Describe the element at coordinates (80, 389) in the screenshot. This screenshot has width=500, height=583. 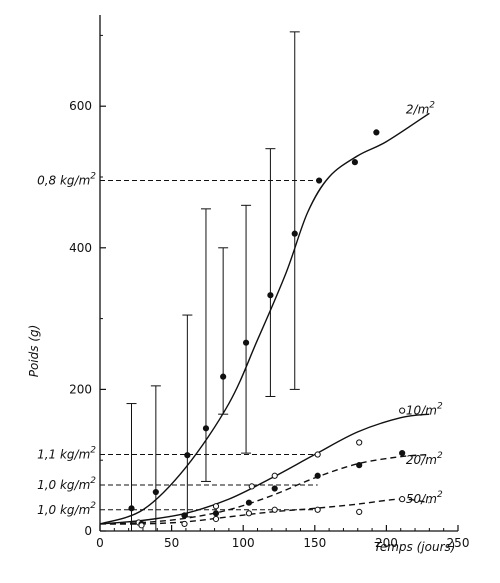
I see `y-tick-label: 200` at that location.